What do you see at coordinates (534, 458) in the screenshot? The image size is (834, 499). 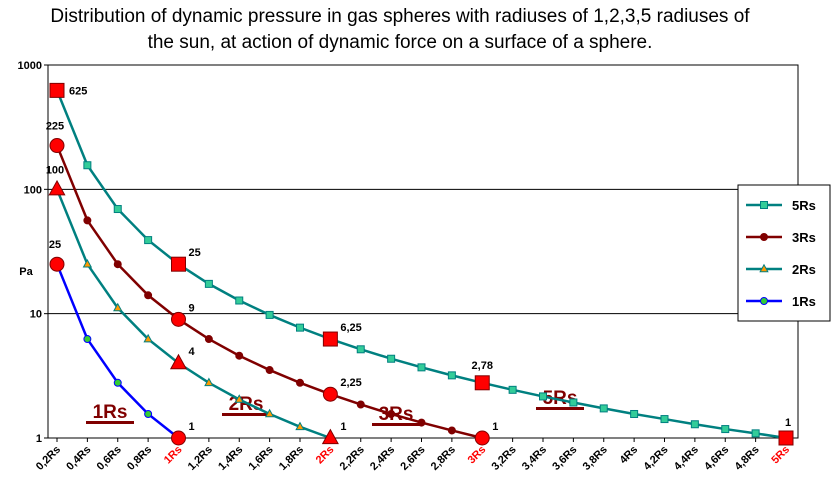 I see `x-tick-label: 3,4Rs` at bounding box center [534, 458].